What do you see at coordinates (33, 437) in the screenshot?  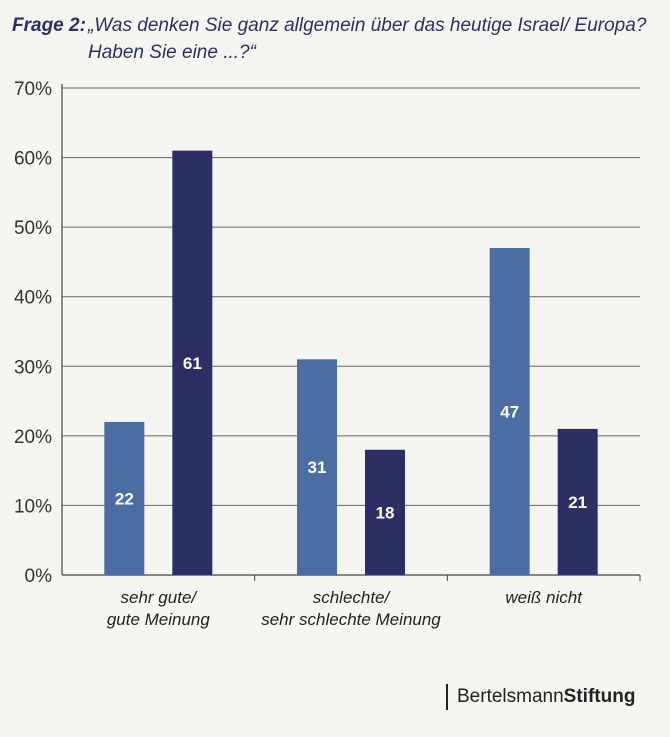 I see `y-tick-label: 20%` at bounding box center [33, 437].